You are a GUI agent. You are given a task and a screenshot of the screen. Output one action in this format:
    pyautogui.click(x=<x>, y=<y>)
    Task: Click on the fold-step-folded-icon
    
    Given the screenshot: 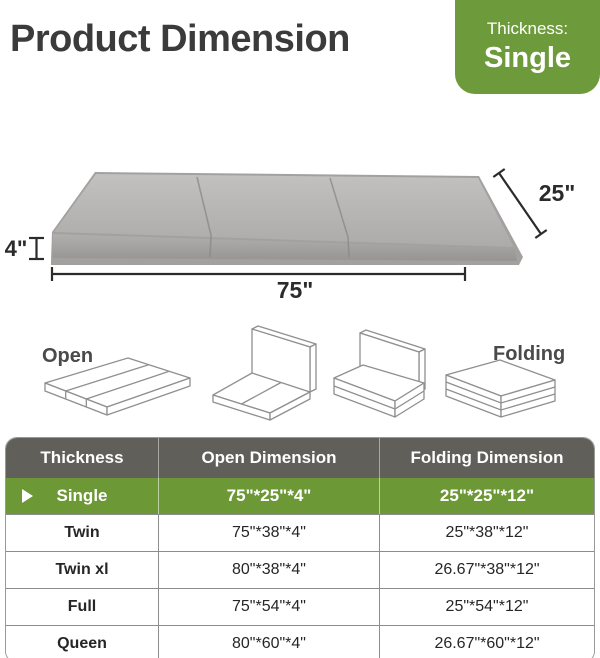 What is the action you would take?
    pyautogui.click(x=500, y=388)
    